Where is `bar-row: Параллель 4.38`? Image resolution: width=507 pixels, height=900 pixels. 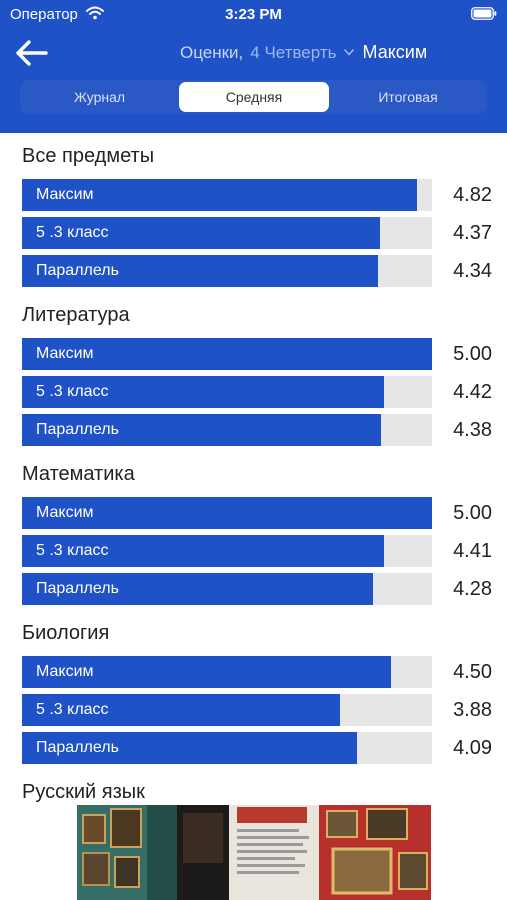
bar-row: Параллель 4.38 is located at coordinates (257, 430).